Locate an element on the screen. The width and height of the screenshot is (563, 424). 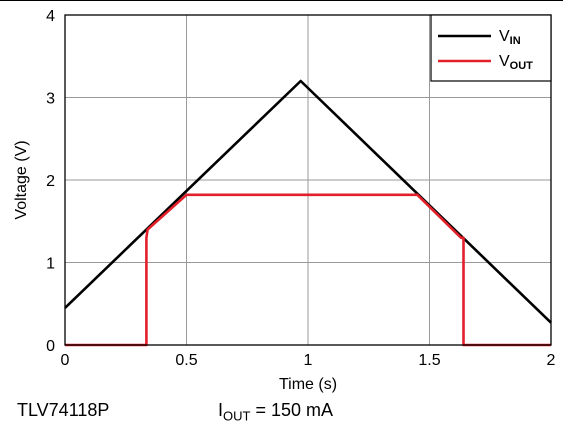
legend-box is located at coordinates (491, 48).